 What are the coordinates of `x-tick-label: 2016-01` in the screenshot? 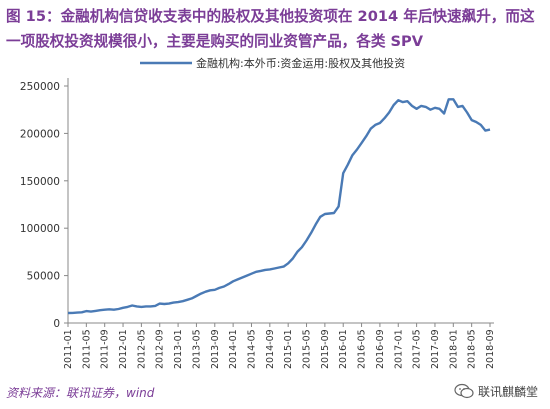 It's located at (343, 349).